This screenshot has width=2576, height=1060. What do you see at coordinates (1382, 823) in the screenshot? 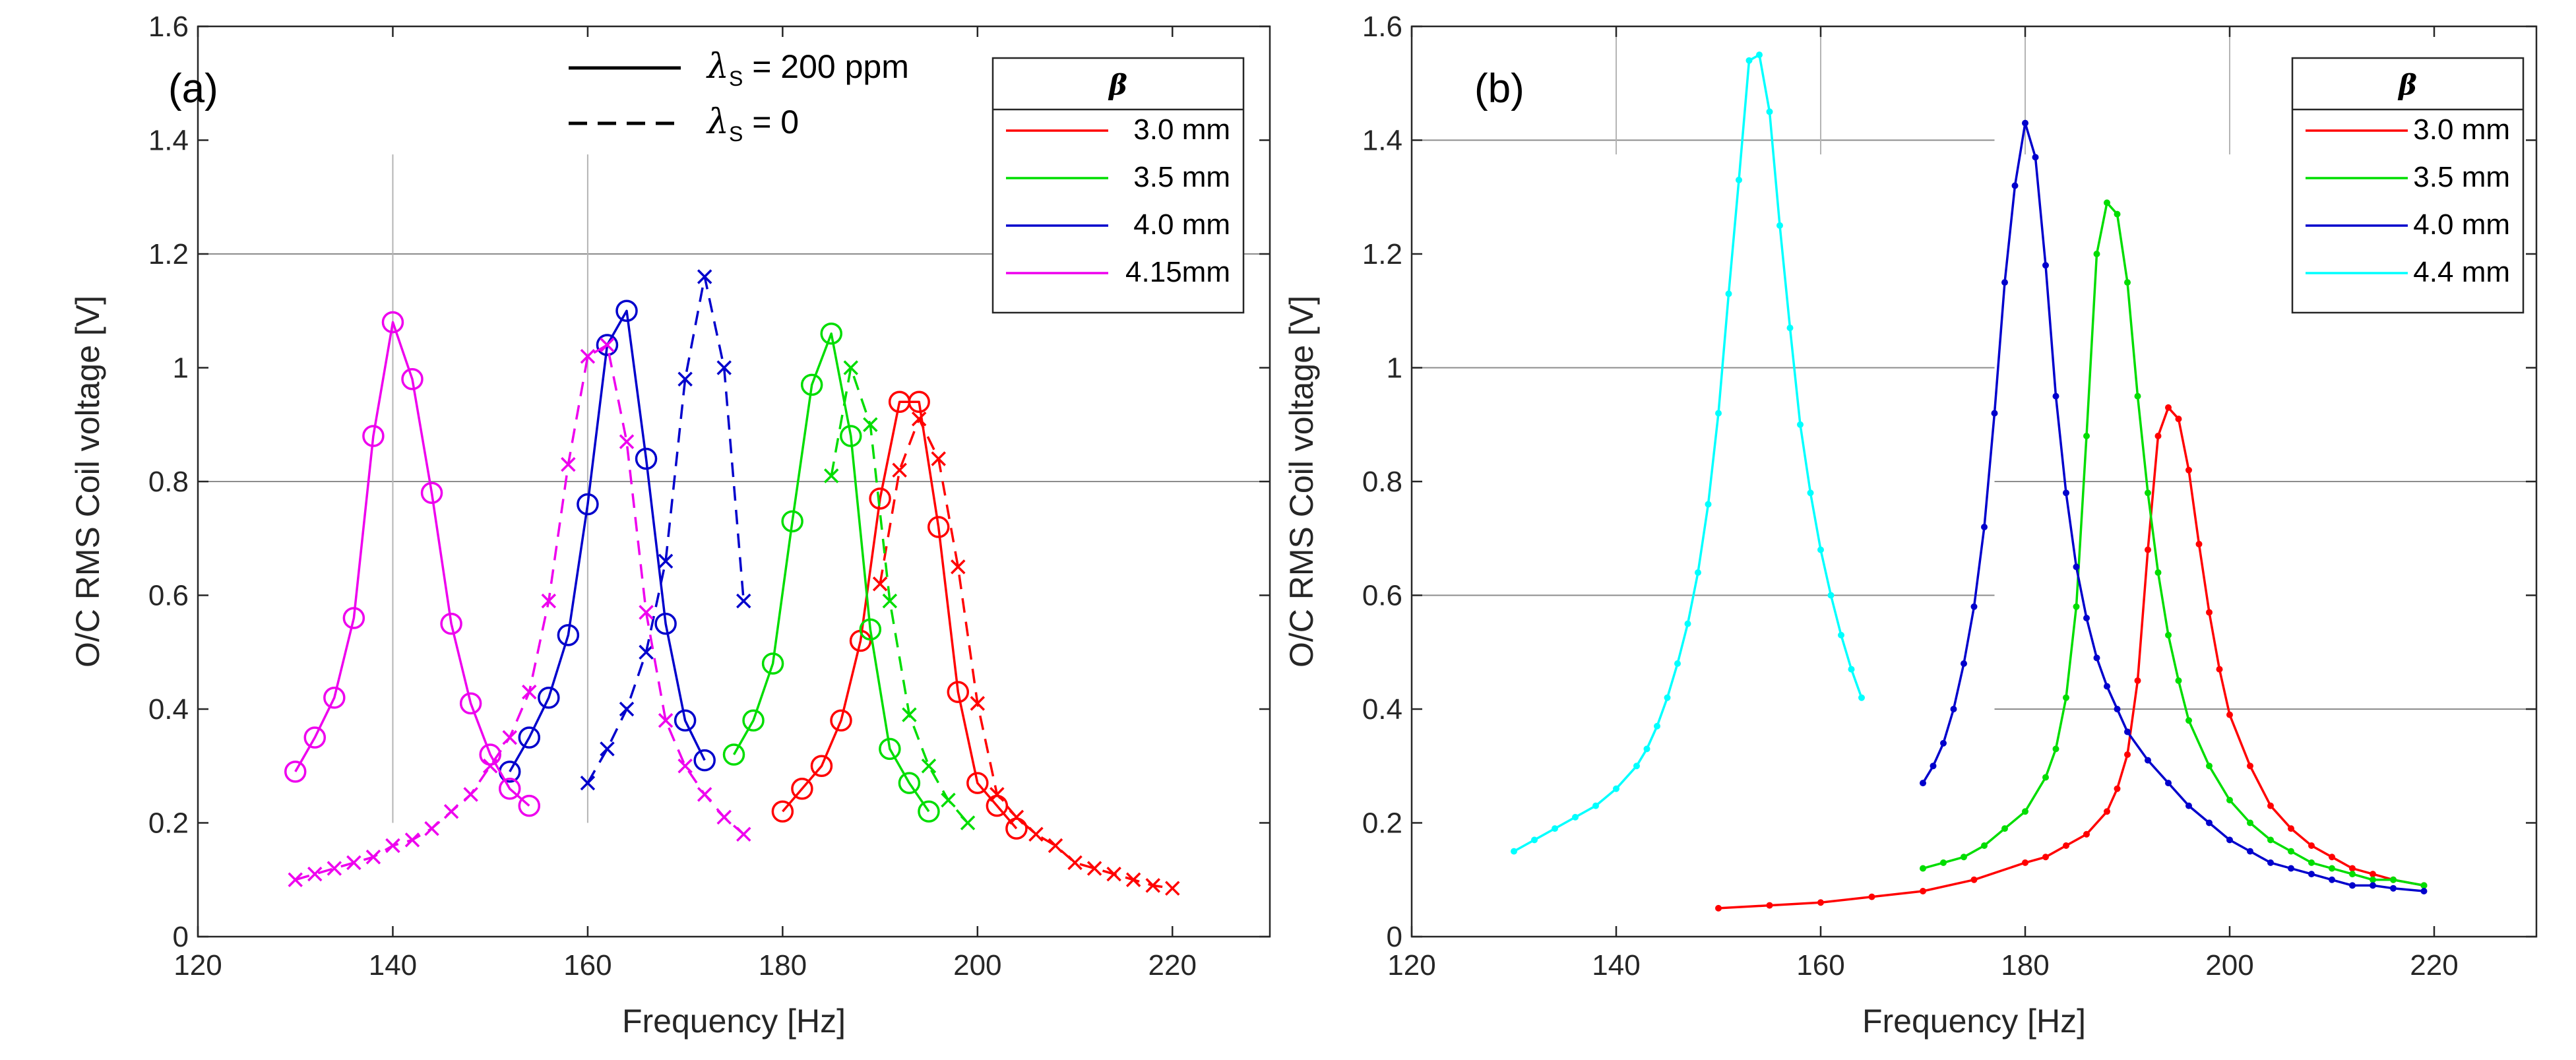
I see `y-tick-label: 0.2` at bounding box center [1382, 823].